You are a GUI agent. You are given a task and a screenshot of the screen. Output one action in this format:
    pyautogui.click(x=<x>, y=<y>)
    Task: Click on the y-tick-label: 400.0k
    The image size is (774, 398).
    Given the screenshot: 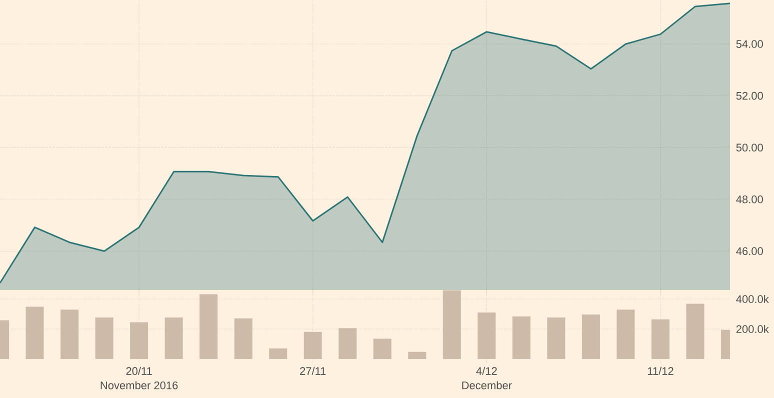 What is the action you would take?
    pyautogui.click(x=752, y=299)
    